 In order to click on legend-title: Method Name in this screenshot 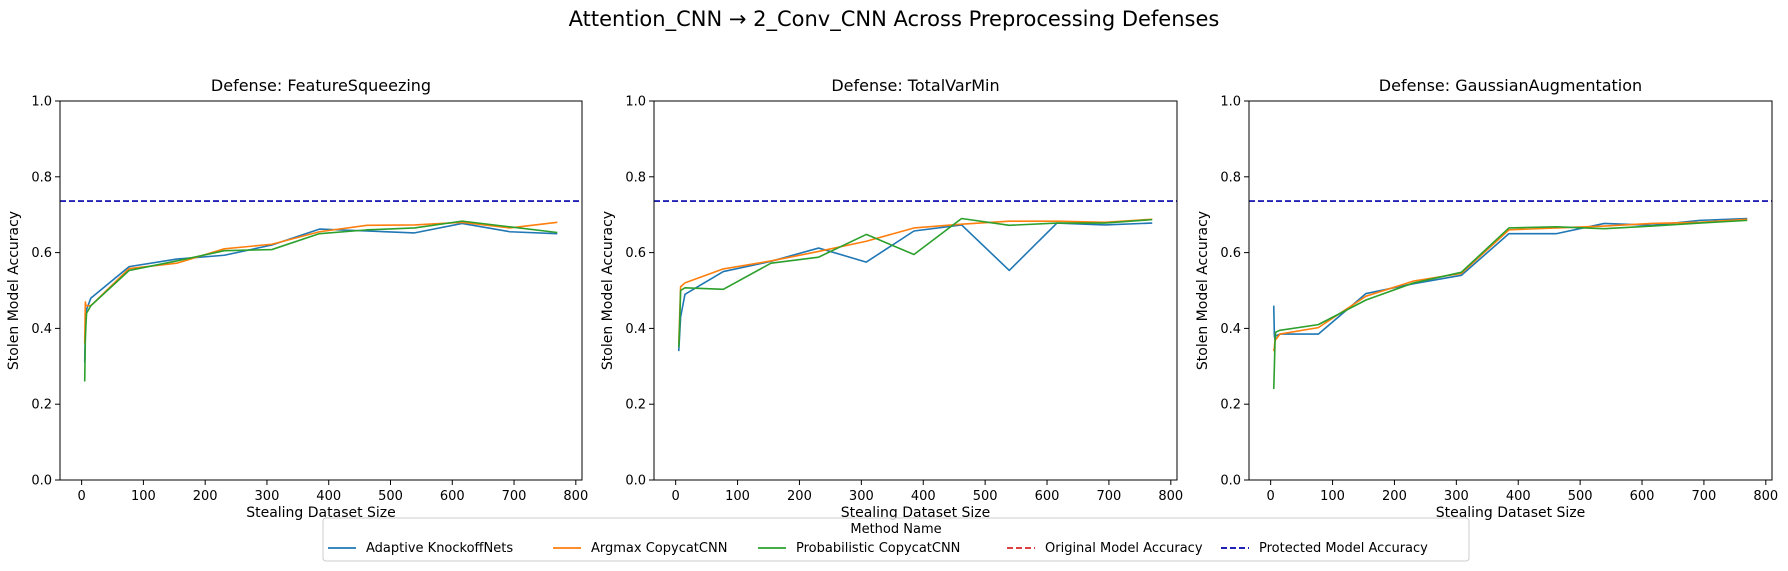, I will do `click(895, 529)`.